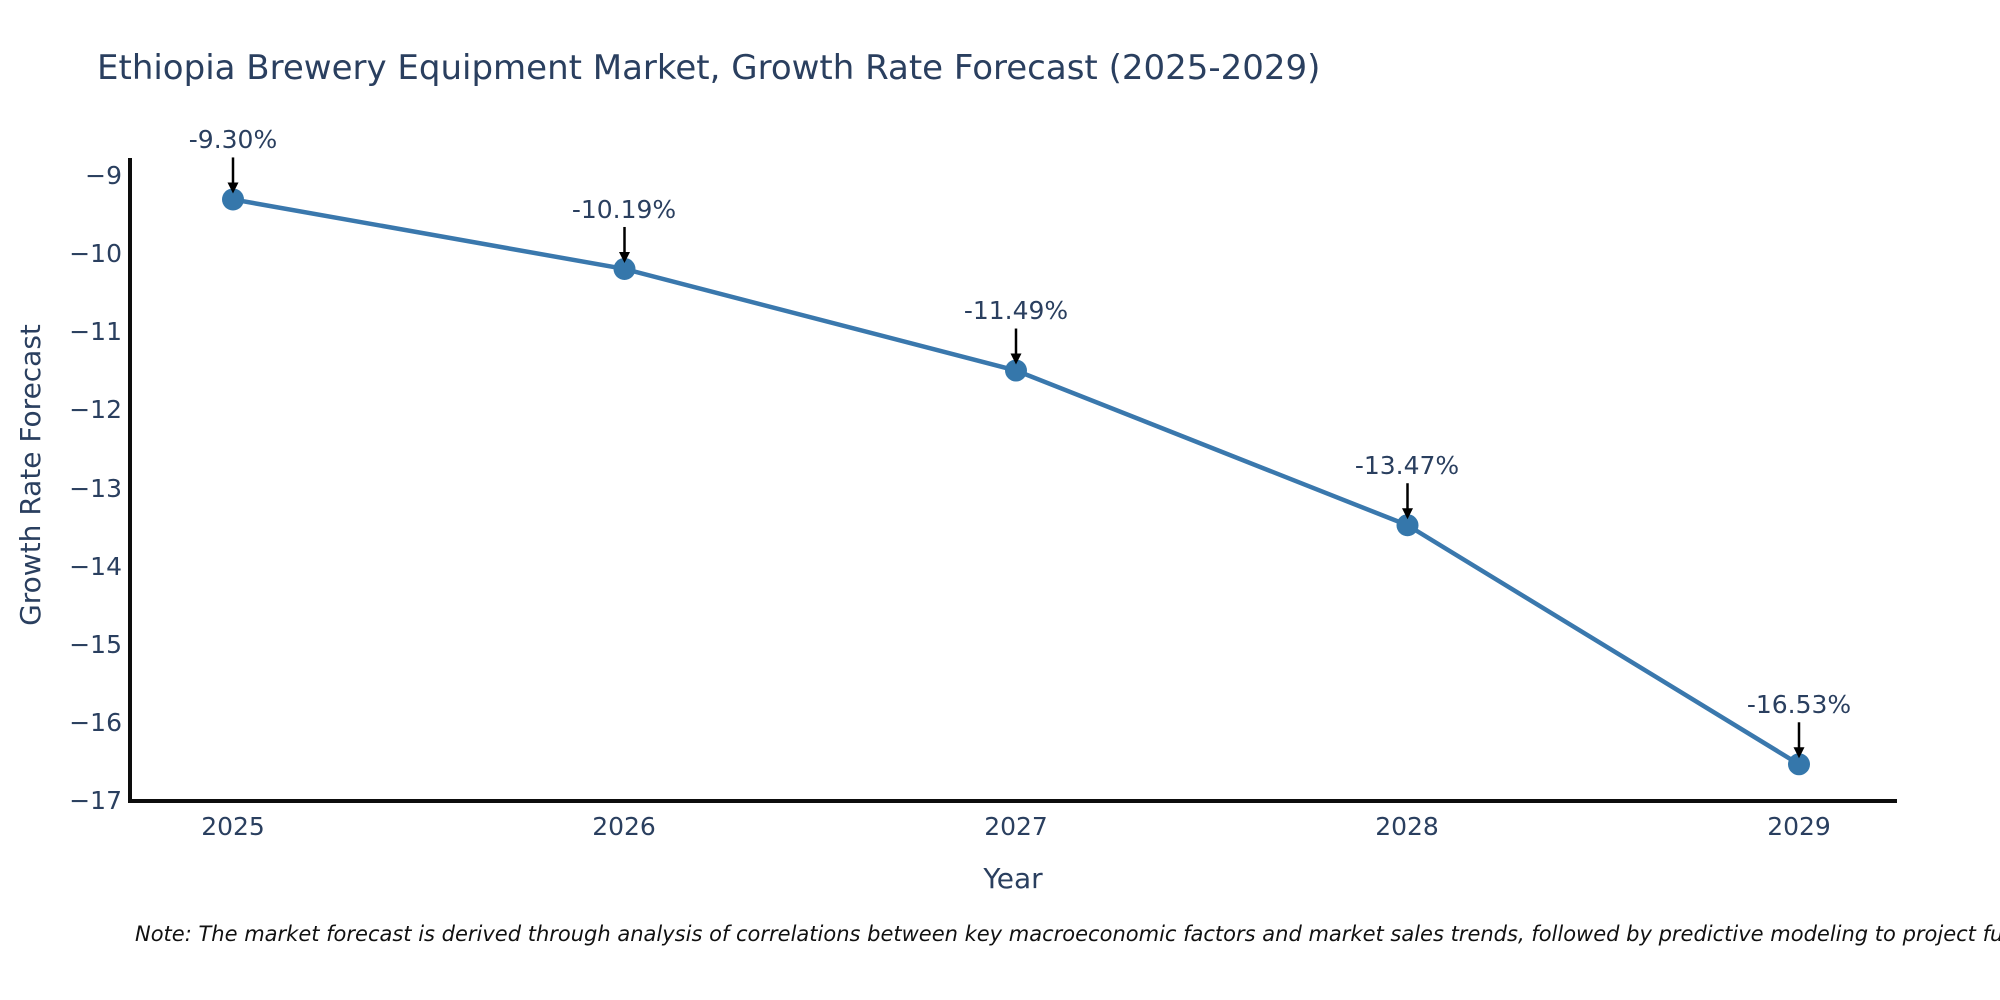 This screenshot has height=1000, width=2000. I want to click on y-tick-label: −9, so click(103, 175).